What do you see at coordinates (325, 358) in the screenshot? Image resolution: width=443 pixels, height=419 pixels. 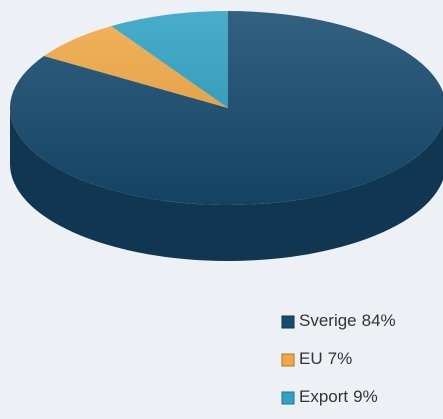 I see `legend-label: EU 7%` at bounding box center [325, 358].